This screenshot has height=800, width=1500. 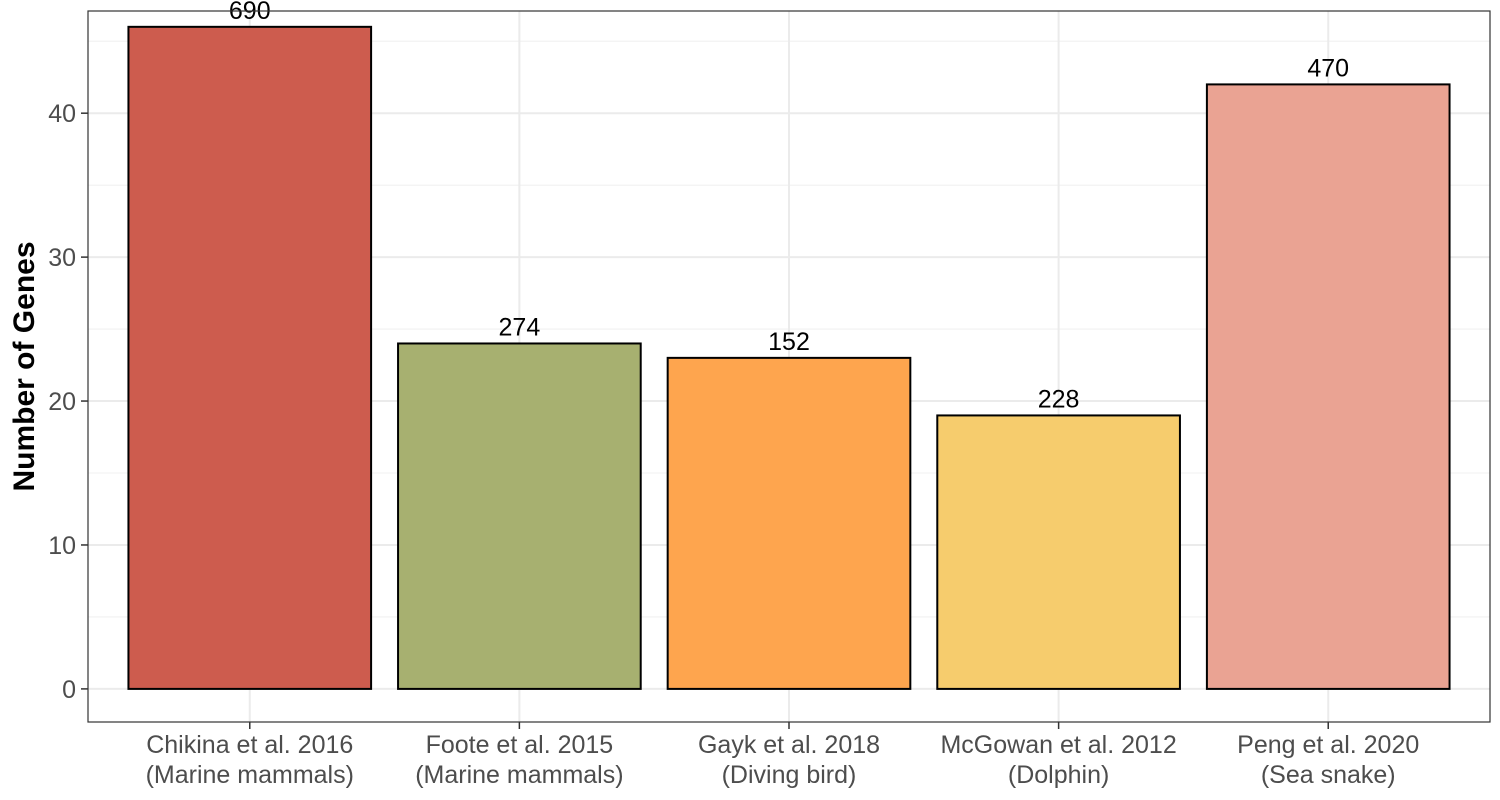 What do you see at coordinates (1058, 745) in the screenshot?
I see `x-tick-label: McGowan et al. 2012` at bounding box center [1058, 745].